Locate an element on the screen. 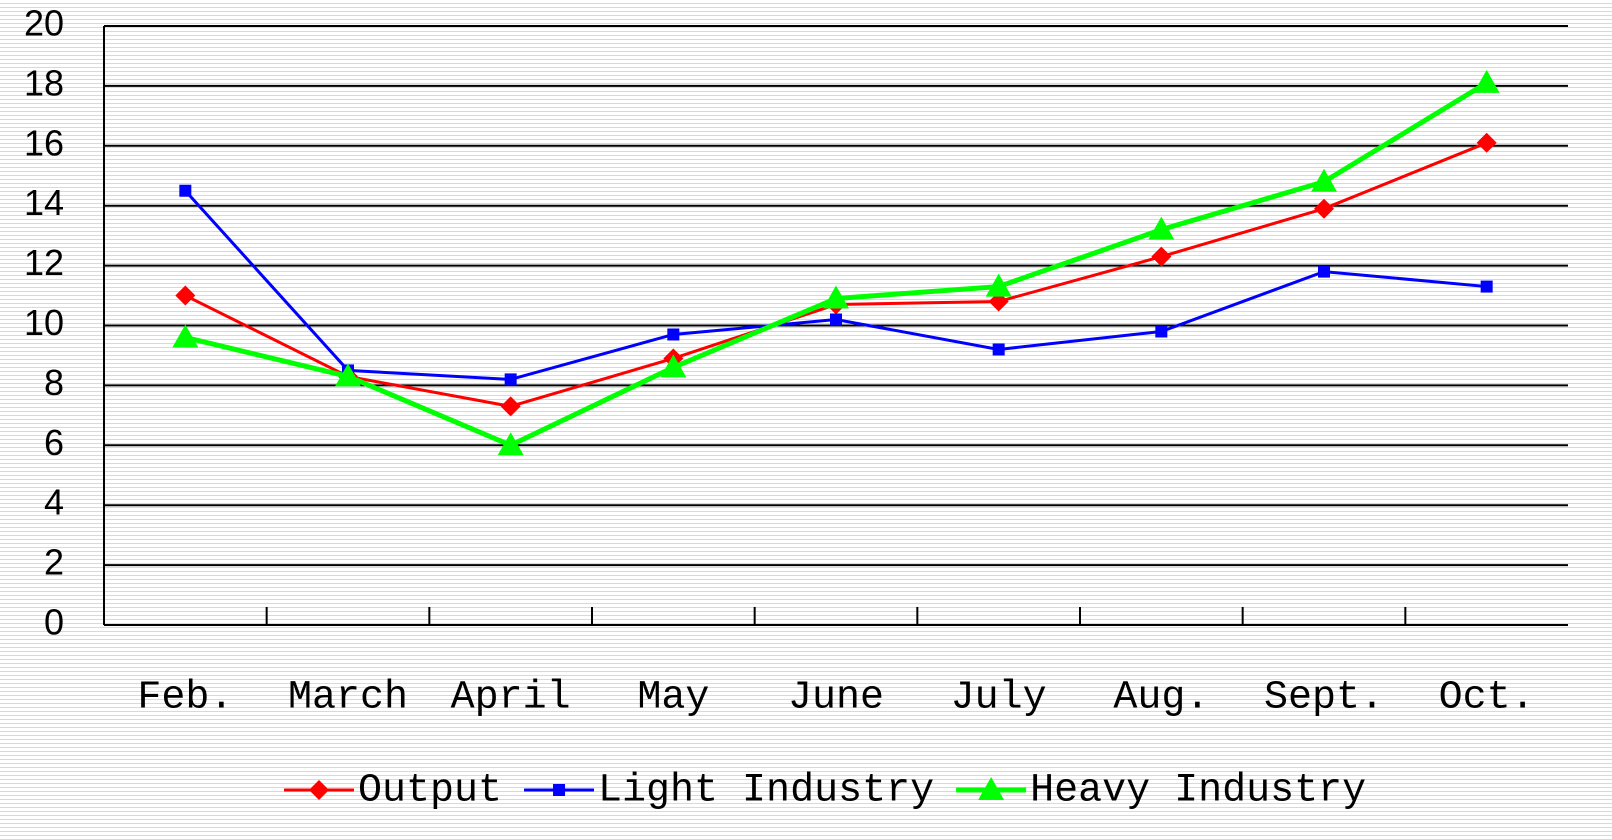  x-tick-label: Oct. is located at coordinates (1487, 698).